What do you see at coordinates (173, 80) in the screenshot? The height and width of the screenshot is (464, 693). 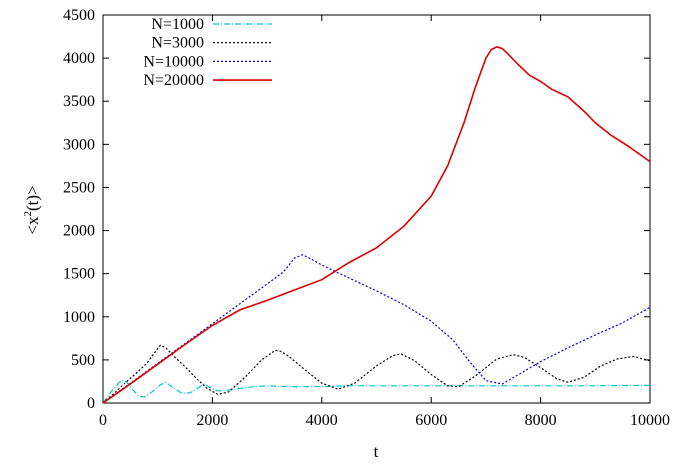 I see `legend-label: N=20000` at bounding box center [173, 80].